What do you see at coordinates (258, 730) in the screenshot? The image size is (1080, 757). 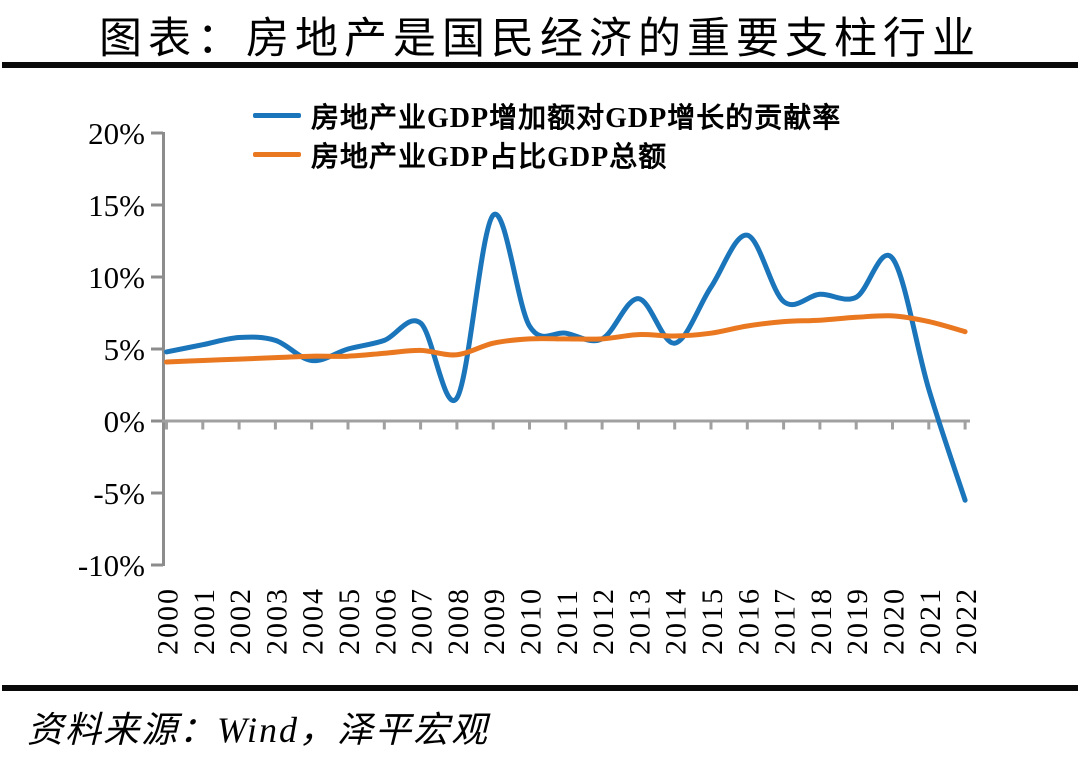 I see `source-note: 资料来源：Wind，泽平宏观` at bounding box center [258, 730].